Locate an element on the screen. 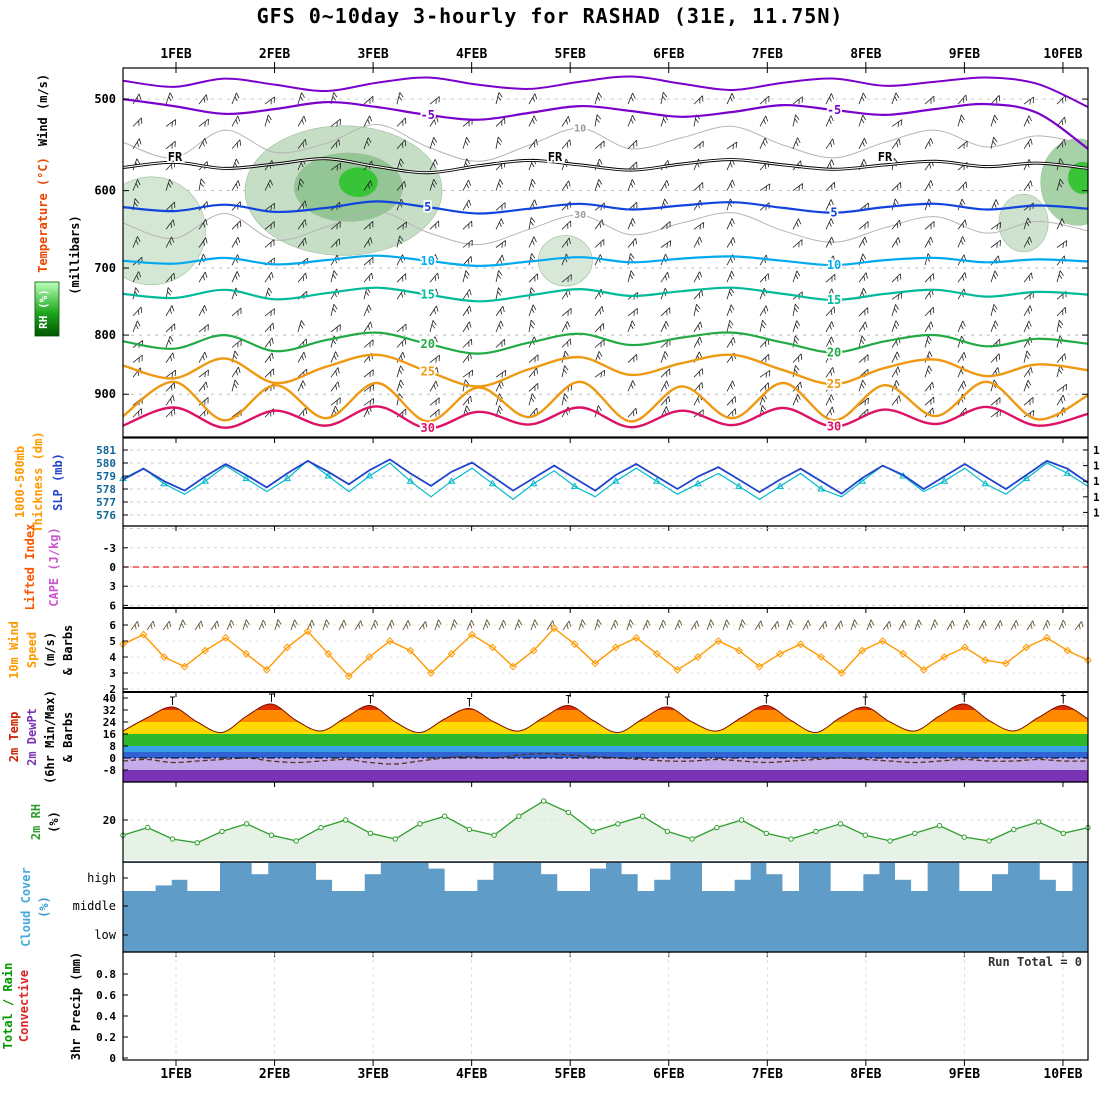 Image resolution: width=1100 pixels, height=1100 pixels. date-label-top: 2FEB is located at coordinates (274, 54).